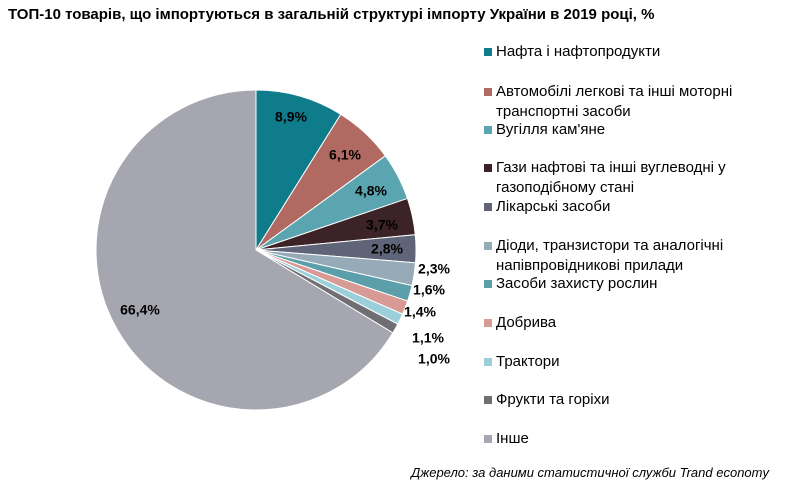 The image size is (789, 487). What do you see at coordinates (578, 51) in the screenshot?
I see `legend-label: Нафта і нафтопродукти` at bounding box center [578, 51].